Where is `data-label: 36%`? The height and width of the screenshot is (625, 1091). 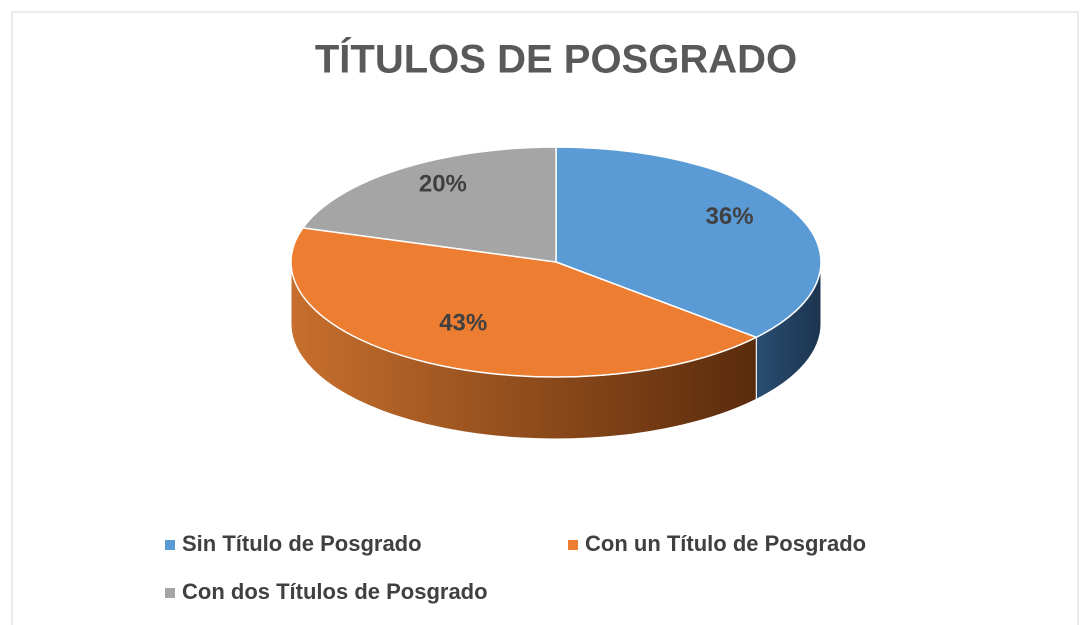
data-label: 36% is located at coordinates (730, 216).